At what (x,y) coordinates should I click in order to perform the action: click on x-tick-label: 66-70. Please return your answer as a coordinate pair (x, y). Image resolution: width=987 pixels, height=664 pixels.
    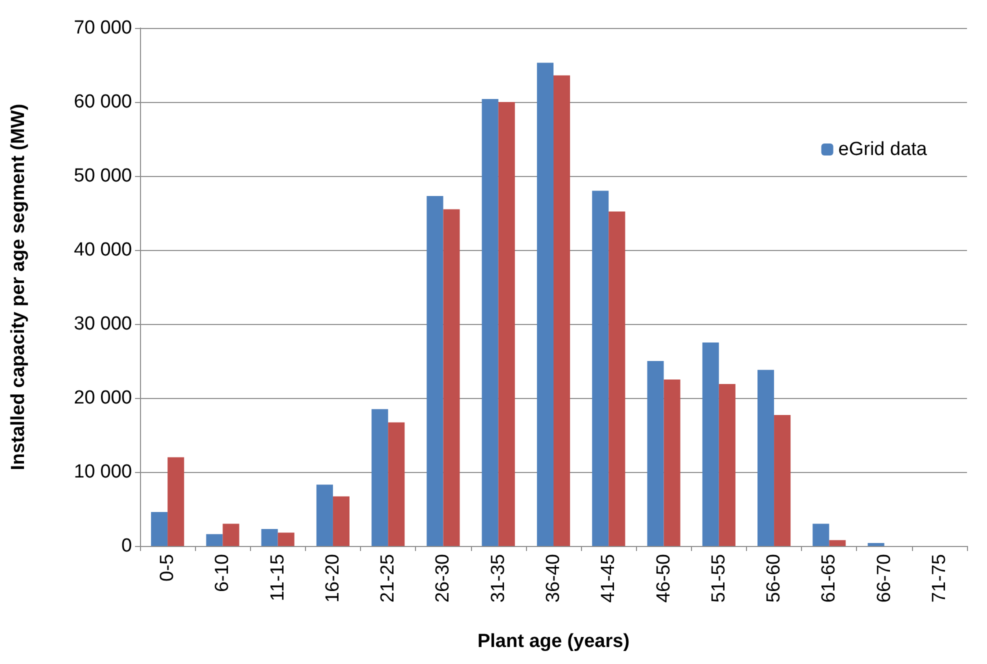
    Looking at the image, I should click on (884, 578).